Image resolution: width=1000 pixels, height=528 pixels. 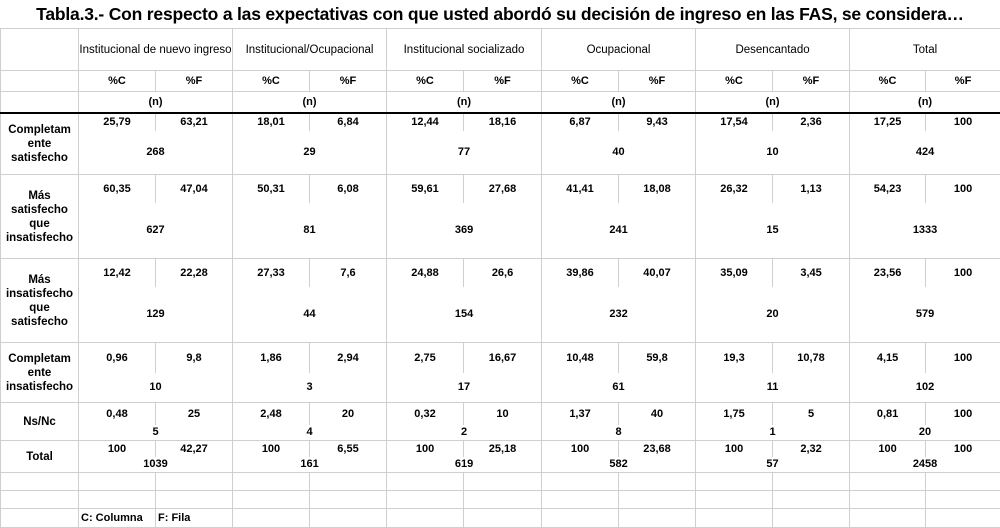 What do you see at coordinates (734, 272) in the screenshot?
I see `cell-pct-c: 35,09` at bounding box center [734, 272].